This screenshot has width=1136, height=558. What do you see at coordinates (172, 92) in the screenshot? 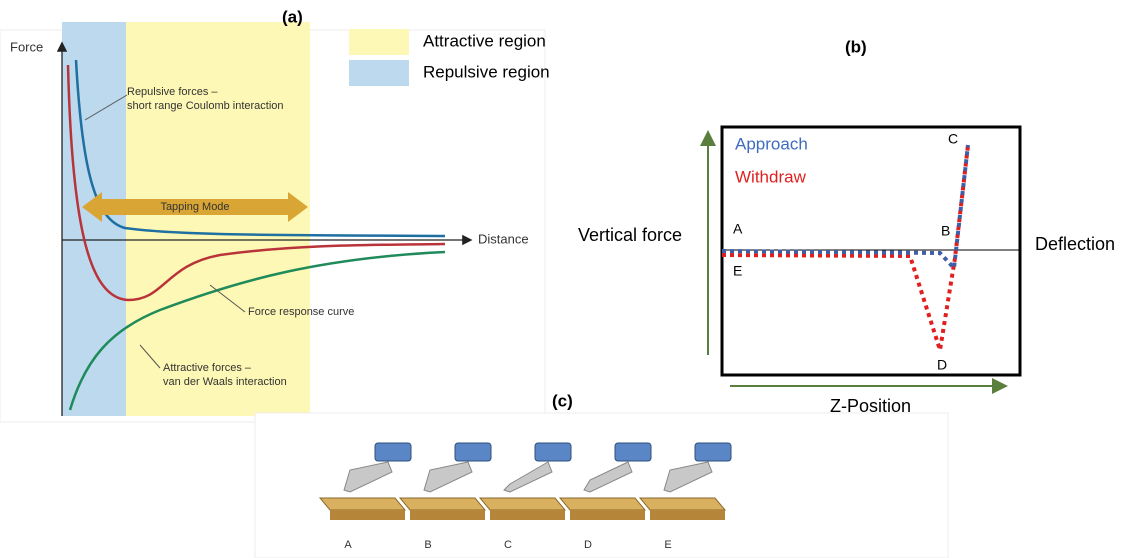
I see `annotation: Repulsive forces –` at bounding box center [172, 92].